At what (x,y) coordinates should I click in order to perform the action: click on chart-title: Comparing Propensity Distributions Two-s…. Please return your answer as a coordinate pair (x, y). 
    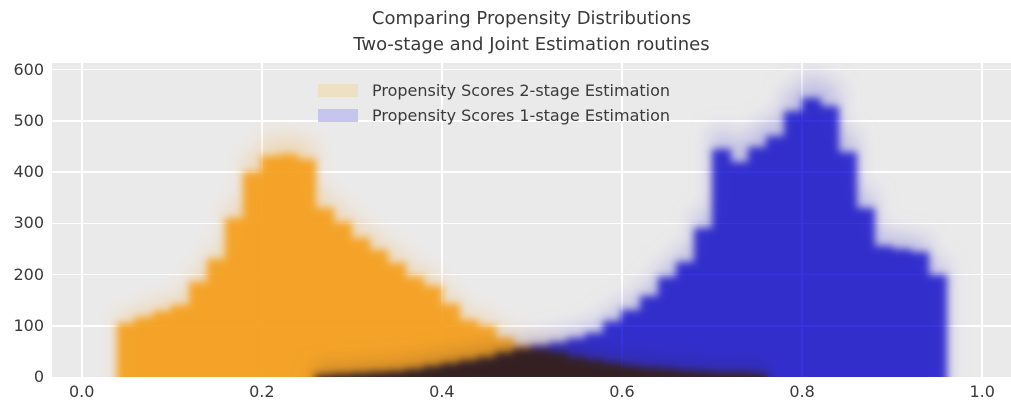
    Looking at the image, I should click on (531, 32).